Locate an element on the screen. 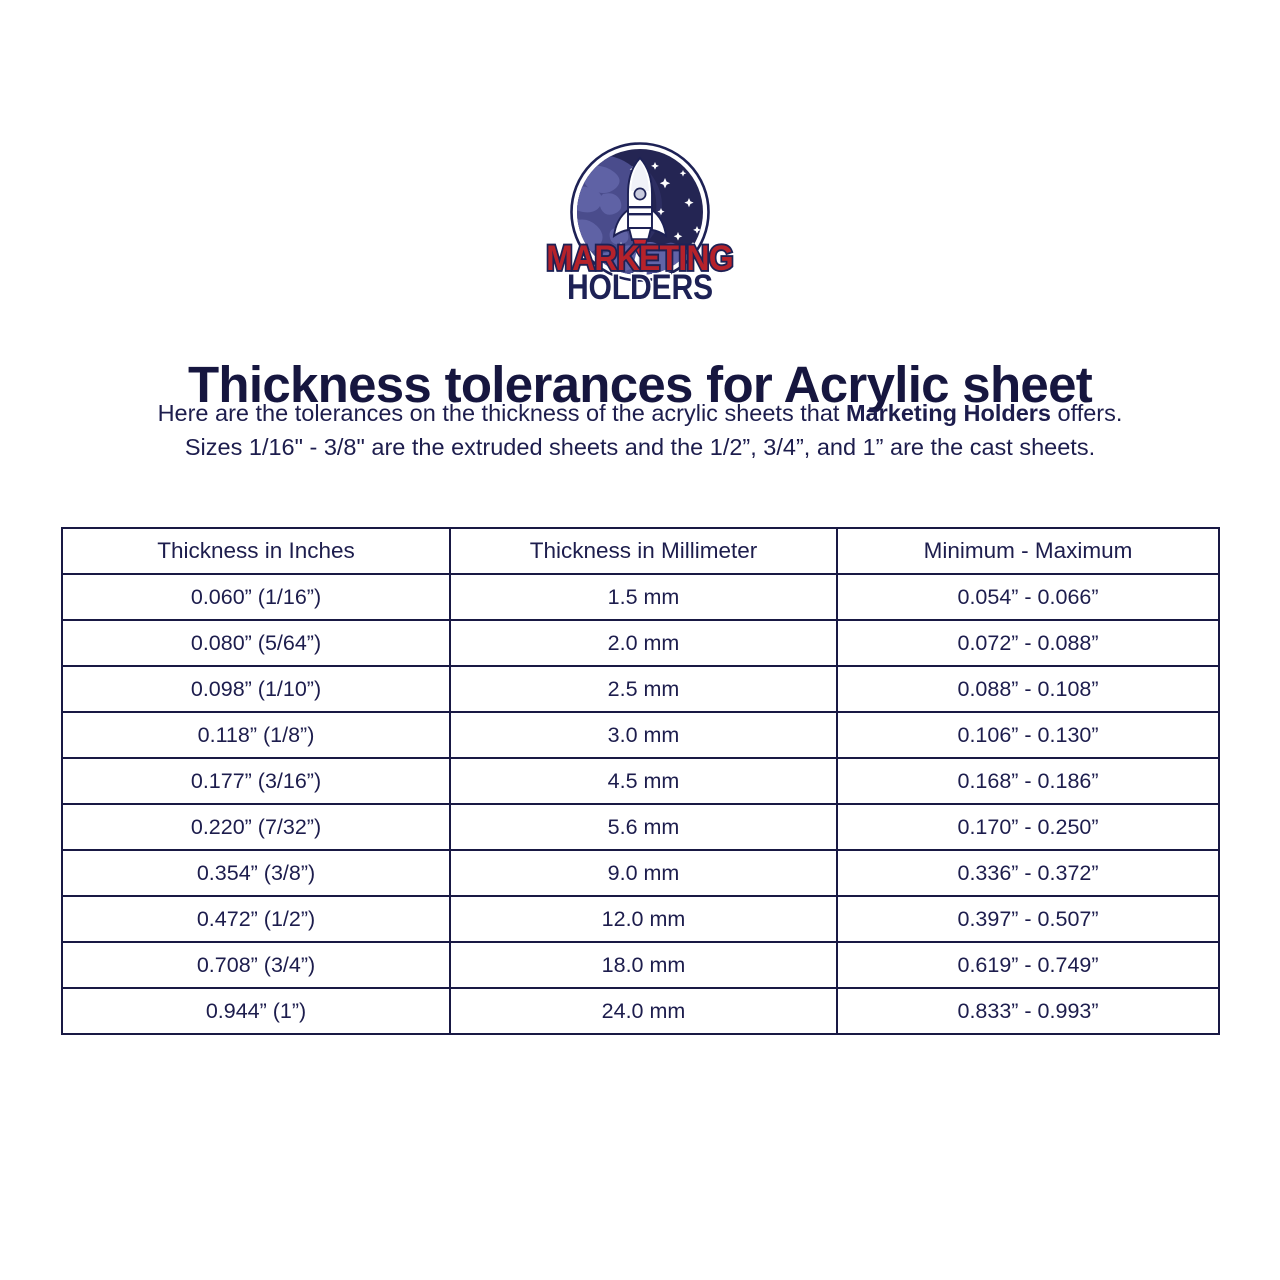 The height and width of the screenshot is (1280, 1280). cell-thickness-inches: 0.118” (1/8”) is located at coordinates (256, 735).